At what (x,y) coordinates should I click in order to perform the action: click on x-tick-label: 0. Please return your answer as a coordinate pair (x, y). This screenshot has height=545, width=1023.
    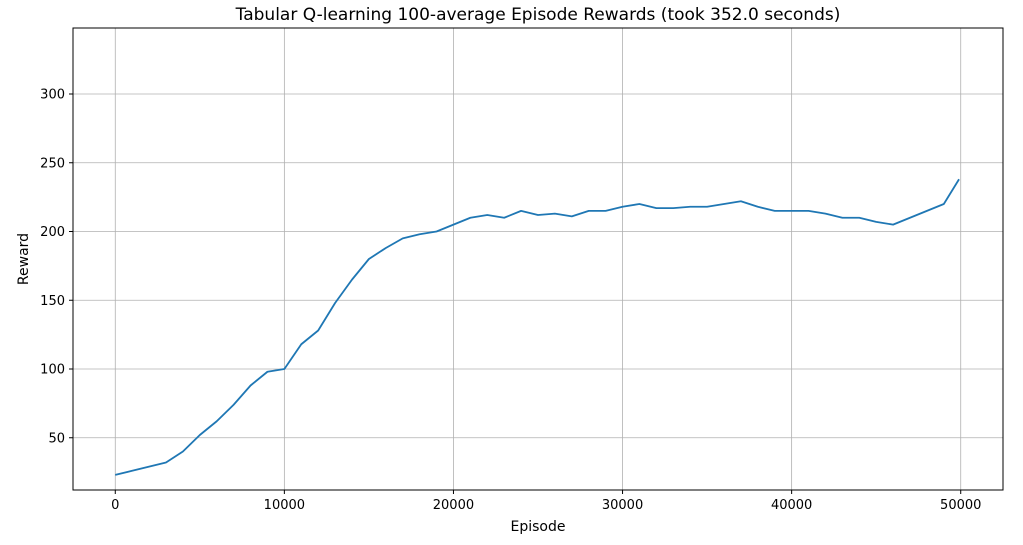
    Looking at the image, I should click on (115, 505).